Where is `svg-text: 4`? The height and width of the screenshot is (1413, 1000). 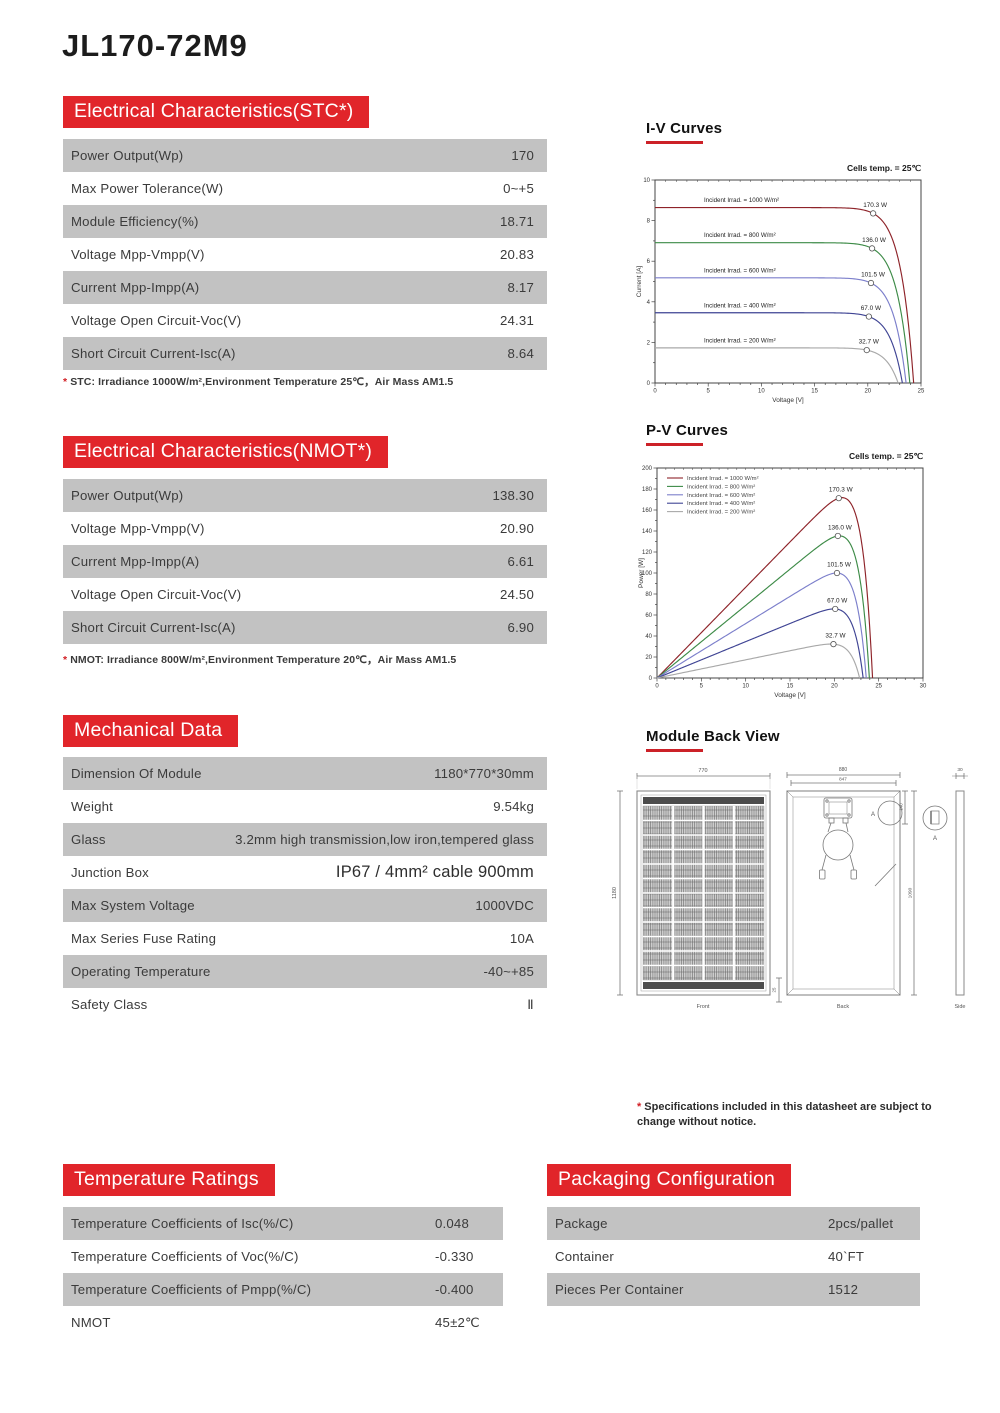 svg-text: 4 is located at coordinates (649, 303).